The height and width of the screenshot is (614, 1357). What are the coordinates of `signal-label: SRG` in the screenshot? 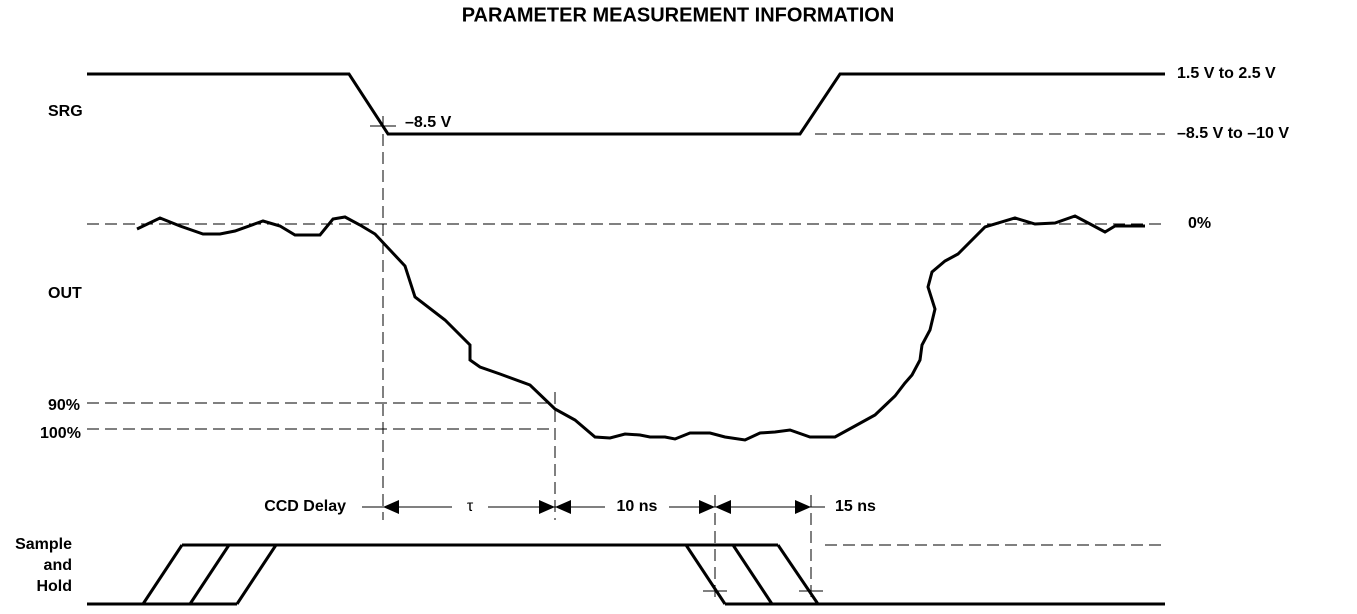 It's located at (65, 111).